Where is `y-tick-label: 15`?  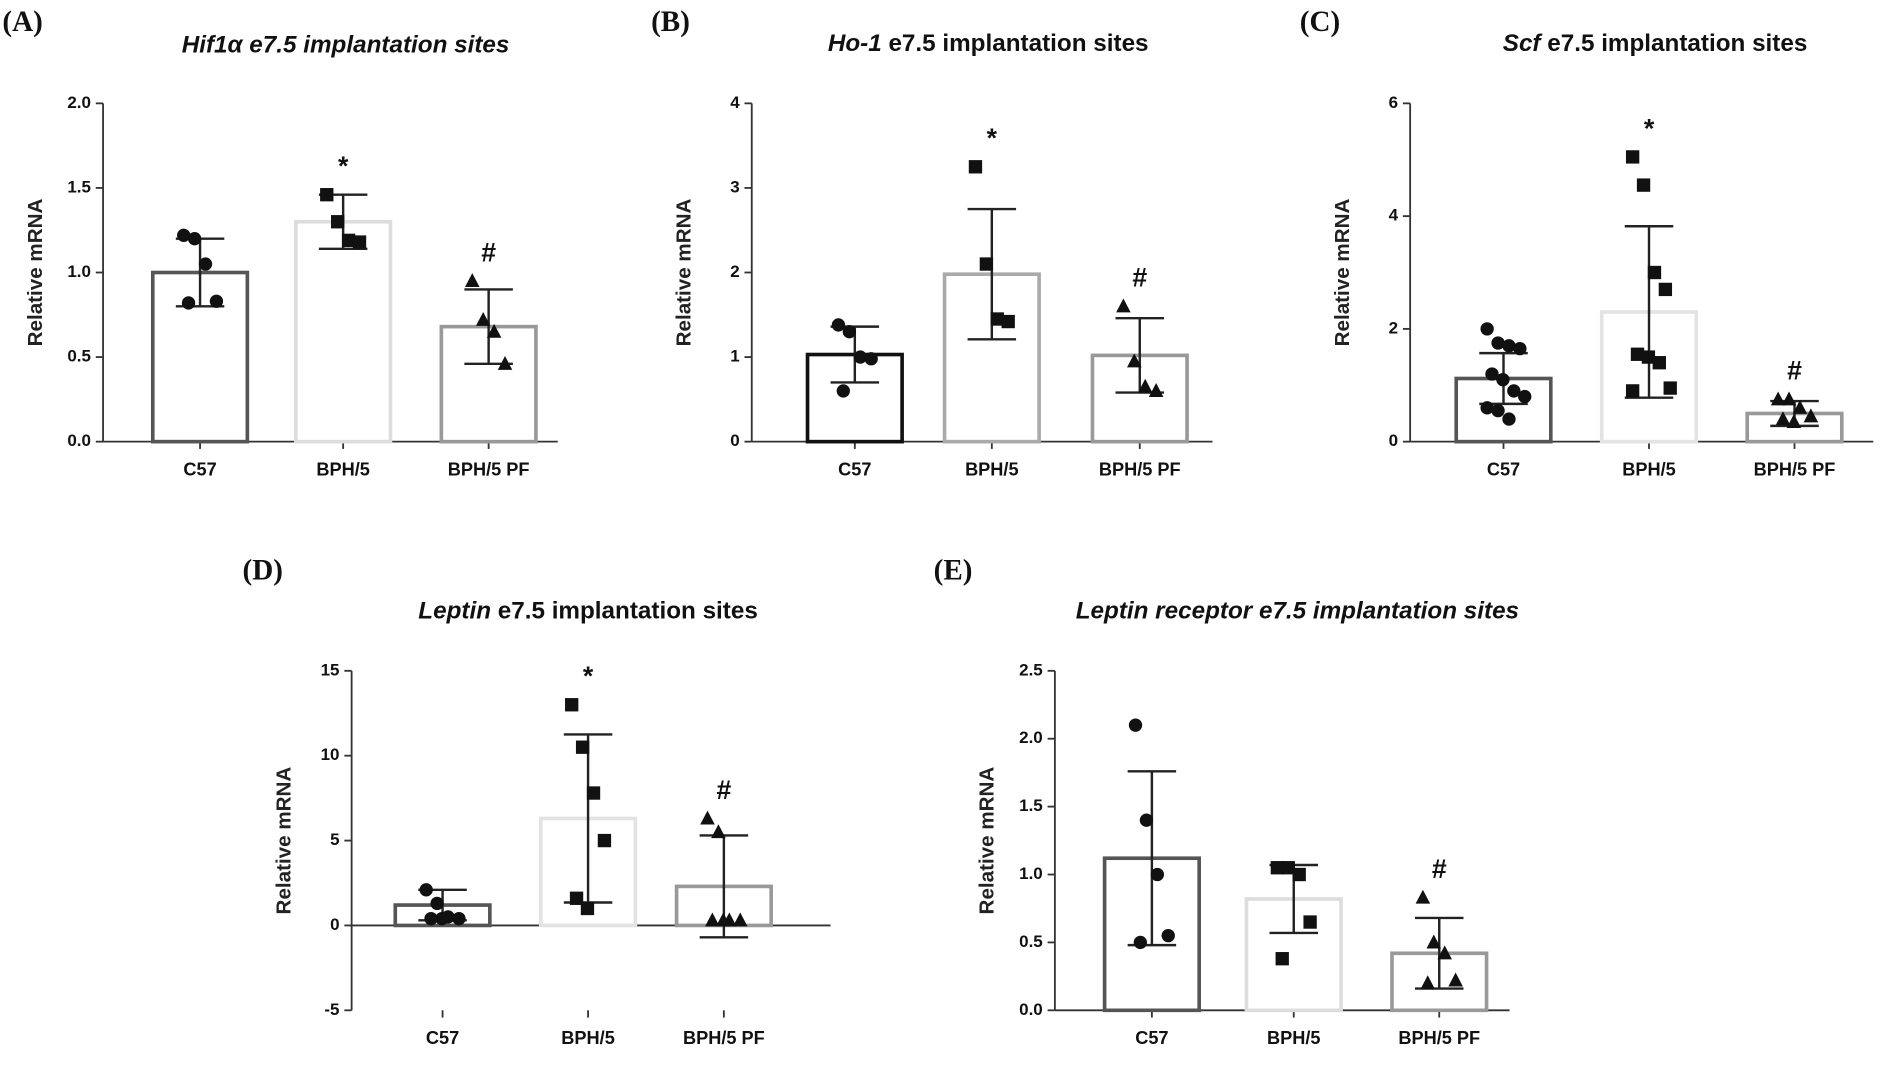
y-tick-label: 15 is located at coordinates (330, 669).